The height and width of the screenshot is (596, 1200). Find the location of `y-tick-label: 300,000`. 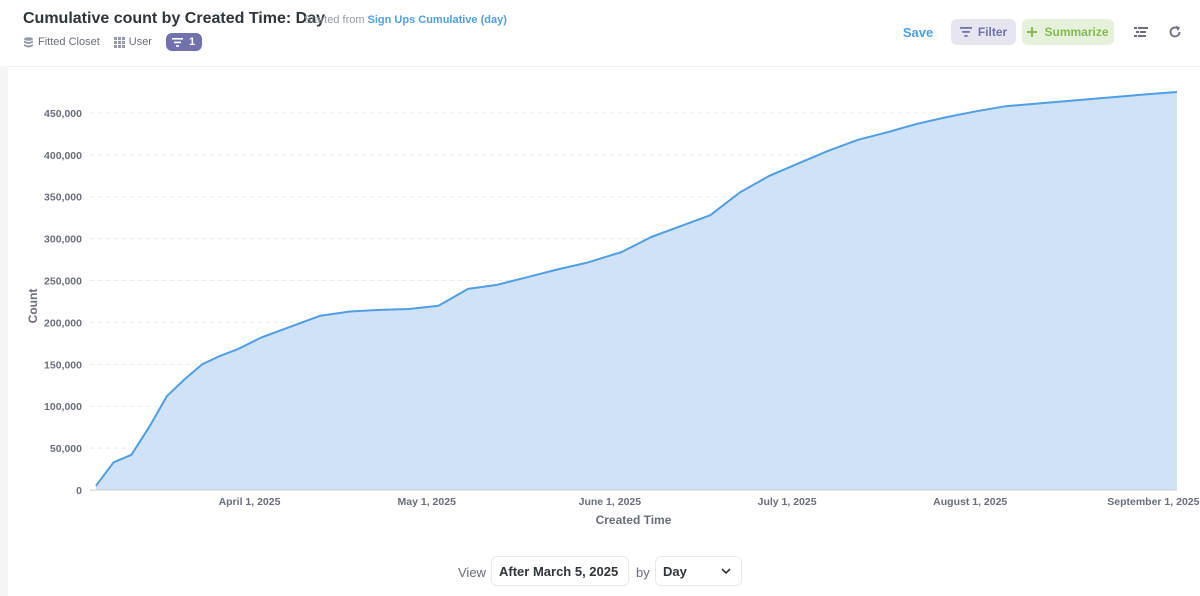

y-tick-label: 300,000 is located at coordinates (63, 240).